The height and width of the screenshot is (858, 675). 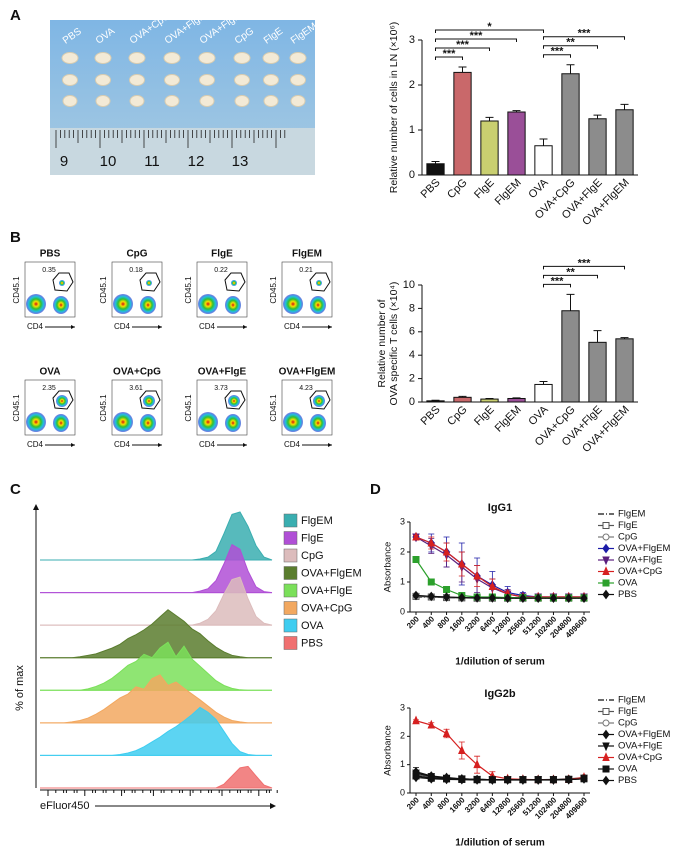 I want to click on flow-title: OVA, so click(x=50, y=372).